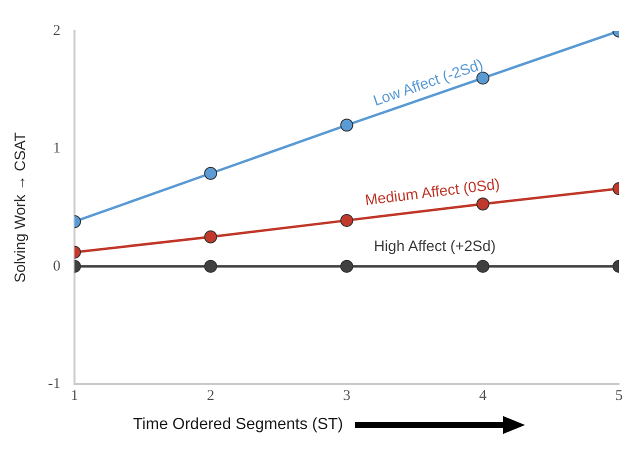  I want to click on x-tick-label: 1, so click(74, 396).